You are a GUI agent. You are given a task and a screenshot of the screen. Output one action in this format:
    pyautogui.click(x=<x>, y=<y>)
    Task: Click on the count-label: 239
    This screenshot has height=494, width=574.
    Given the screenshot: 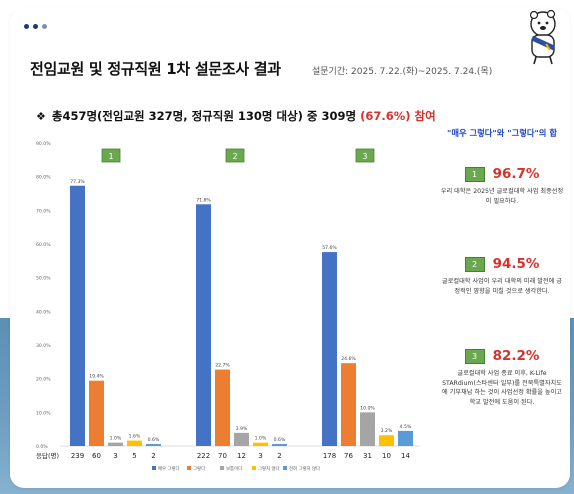 What is the action you would take?
    pyautogui.click(x=77, y=456)
    